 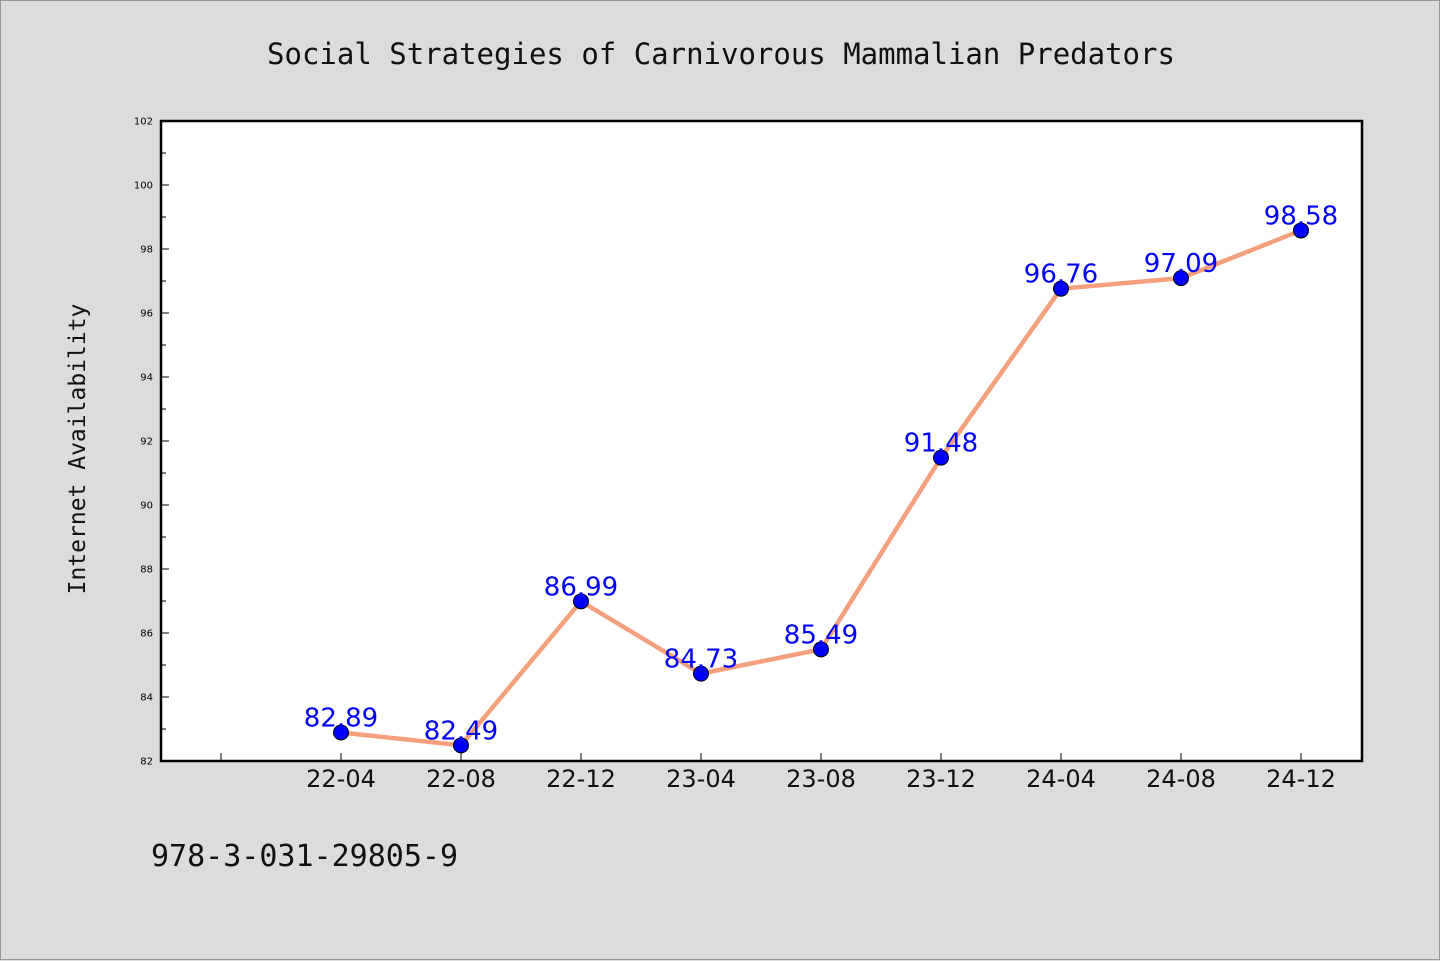 I want to click on y-tick-label: 86, so click(x=146, y=634).